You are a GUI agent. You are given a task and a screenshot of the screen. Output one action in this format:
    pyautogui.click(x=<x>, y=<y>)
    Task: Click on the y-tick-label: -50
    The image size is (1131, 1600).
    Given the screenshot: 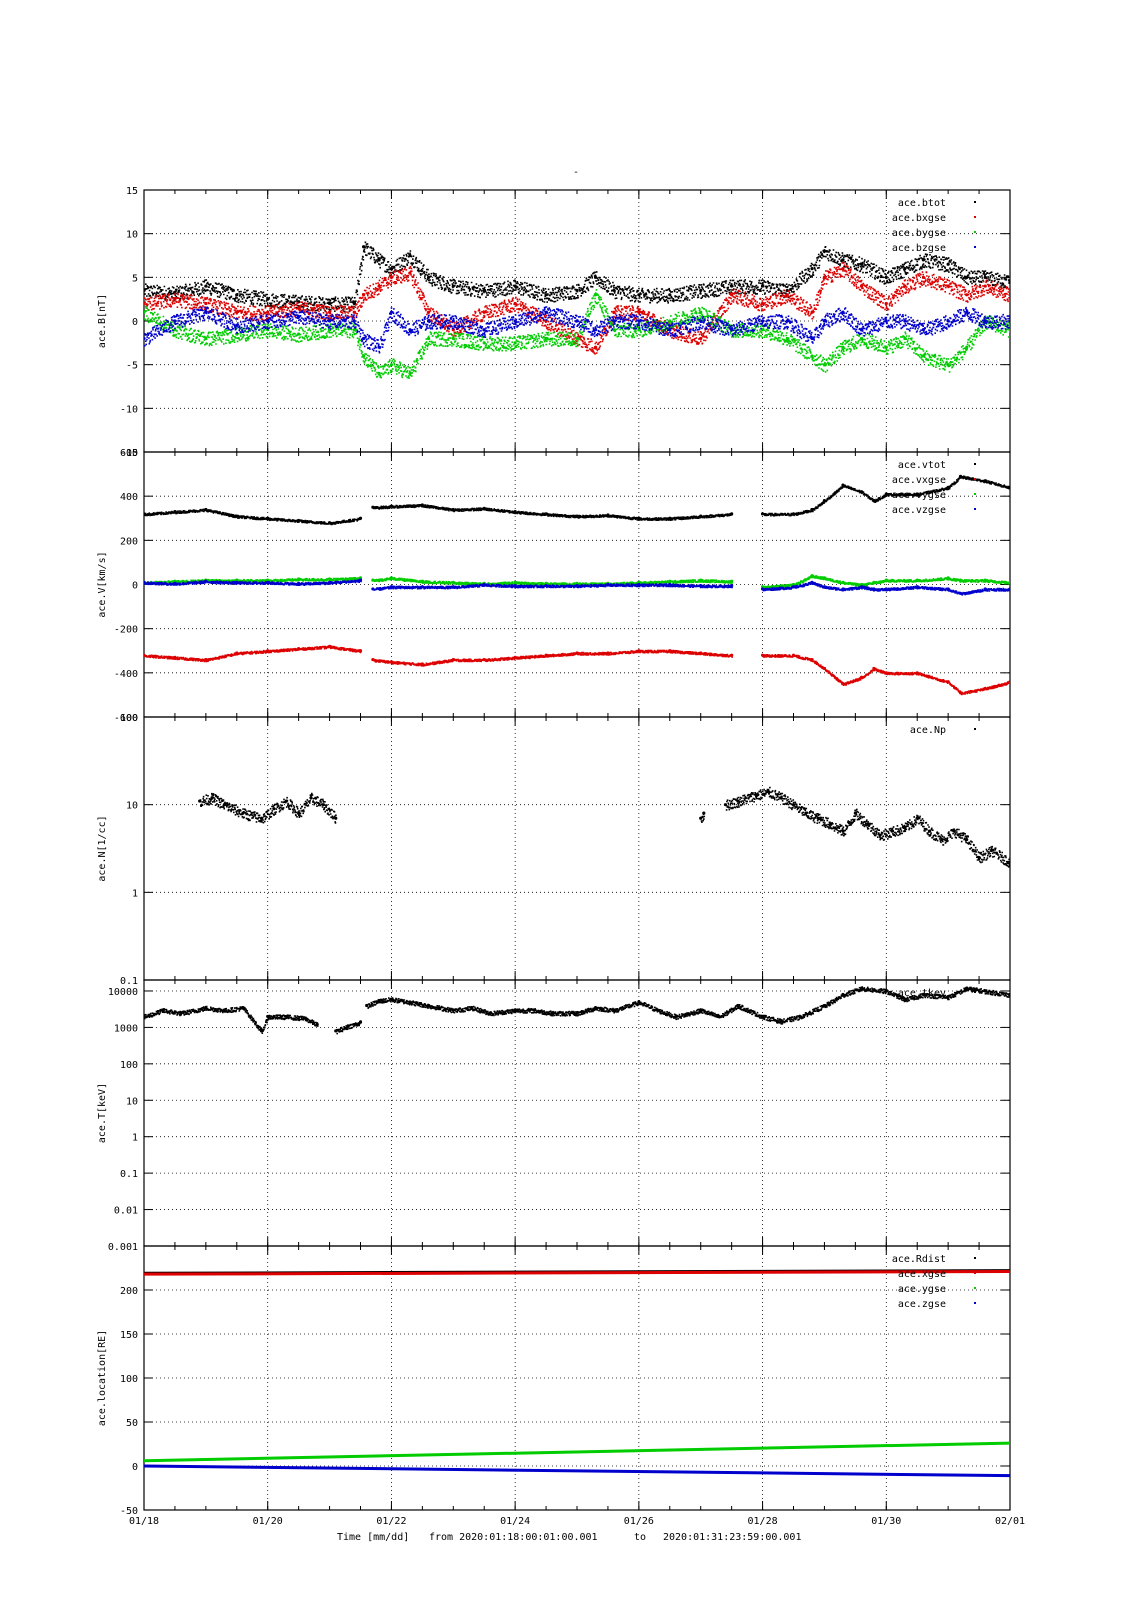 What is the action you would take?
    pyautogui.click(x=129, y=1511)
    